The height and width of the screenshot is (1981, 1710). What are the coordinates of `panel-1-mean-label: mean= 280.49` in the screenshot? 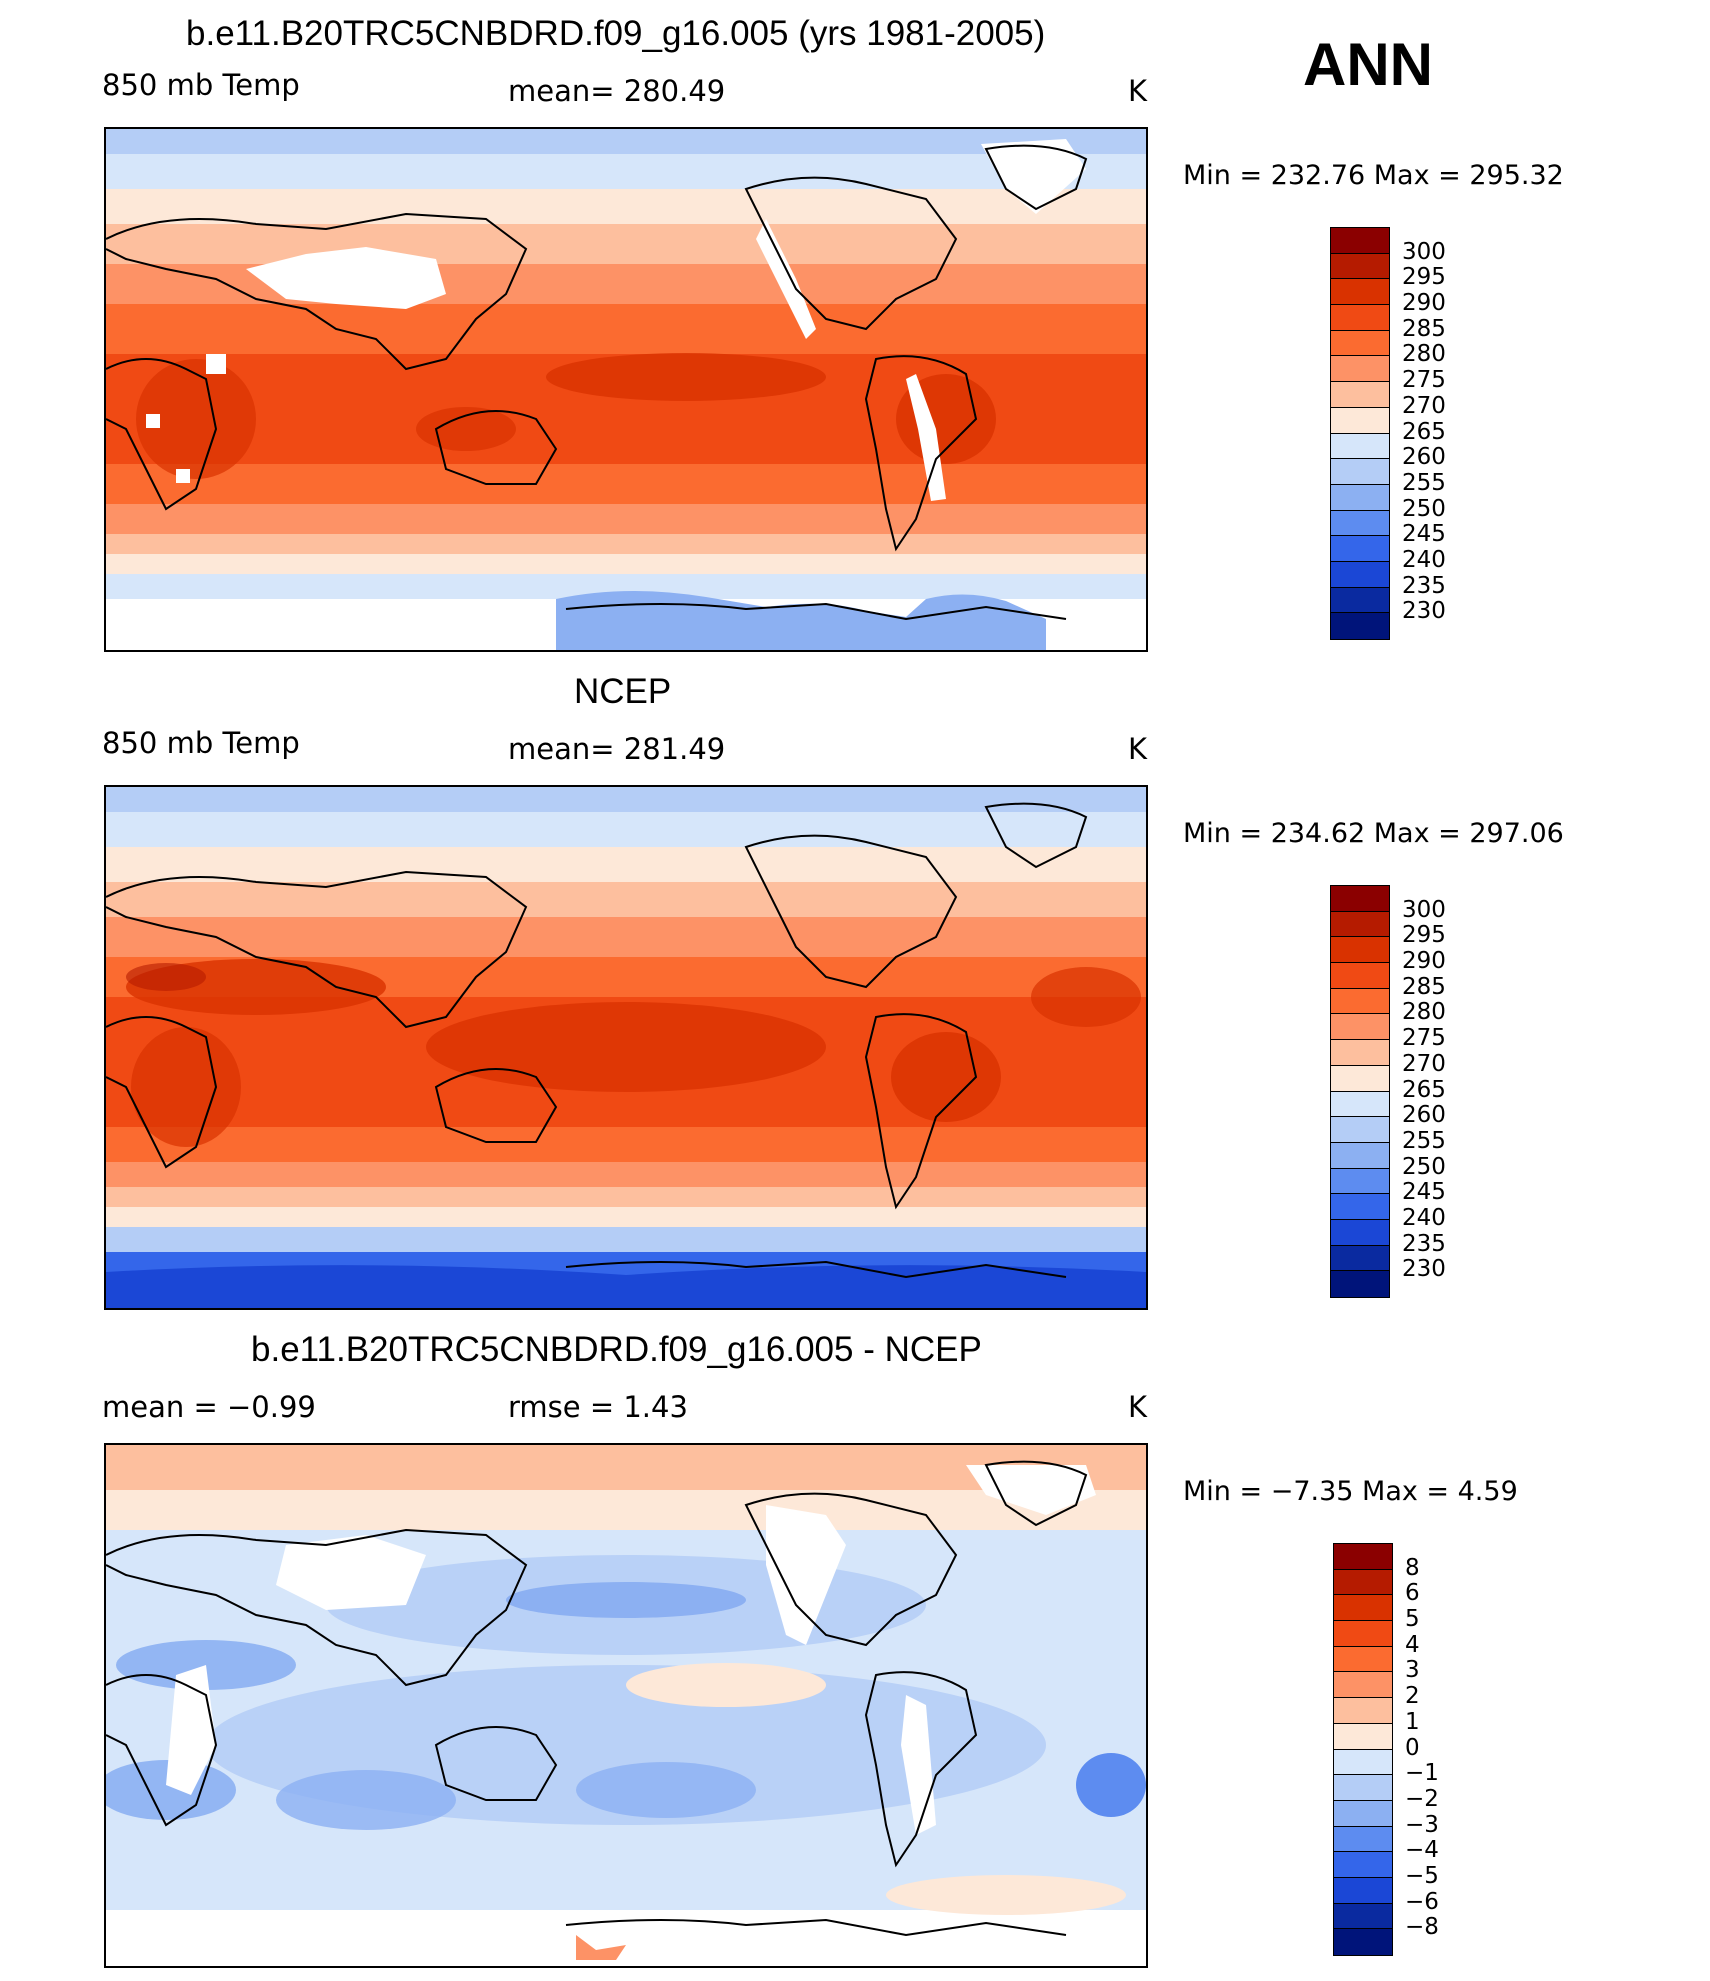 It's located at (617, 91).